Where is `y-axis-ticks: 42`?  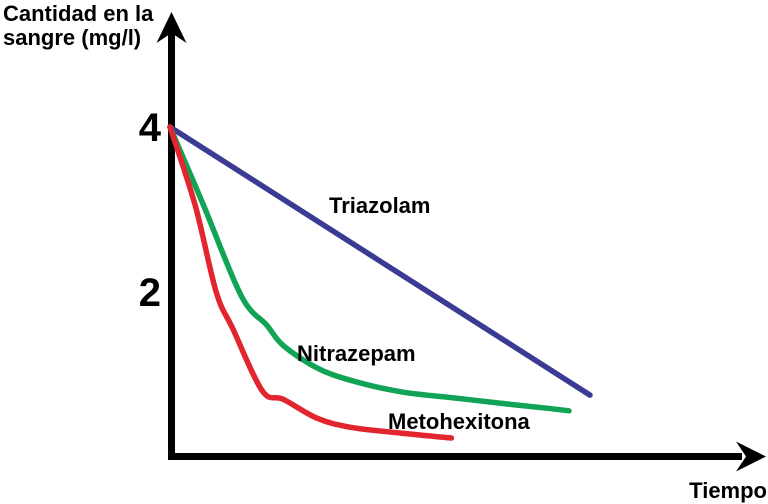
y-axis-ticks: 42 is located at coordinates (150, 210).